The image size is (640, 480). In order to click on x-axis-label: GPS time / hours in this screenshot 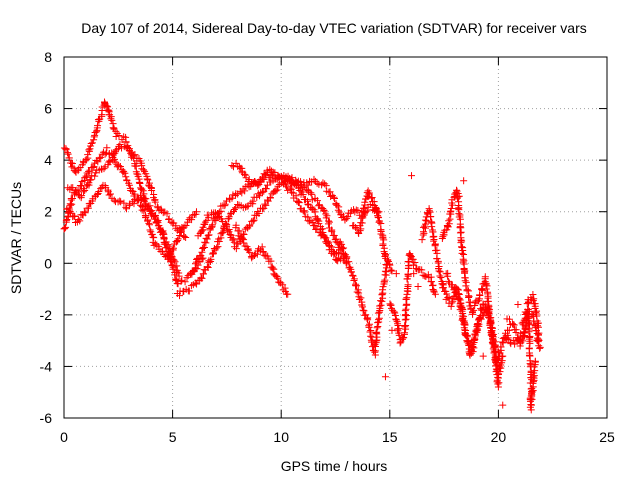, I will do `click(334, 466)`.